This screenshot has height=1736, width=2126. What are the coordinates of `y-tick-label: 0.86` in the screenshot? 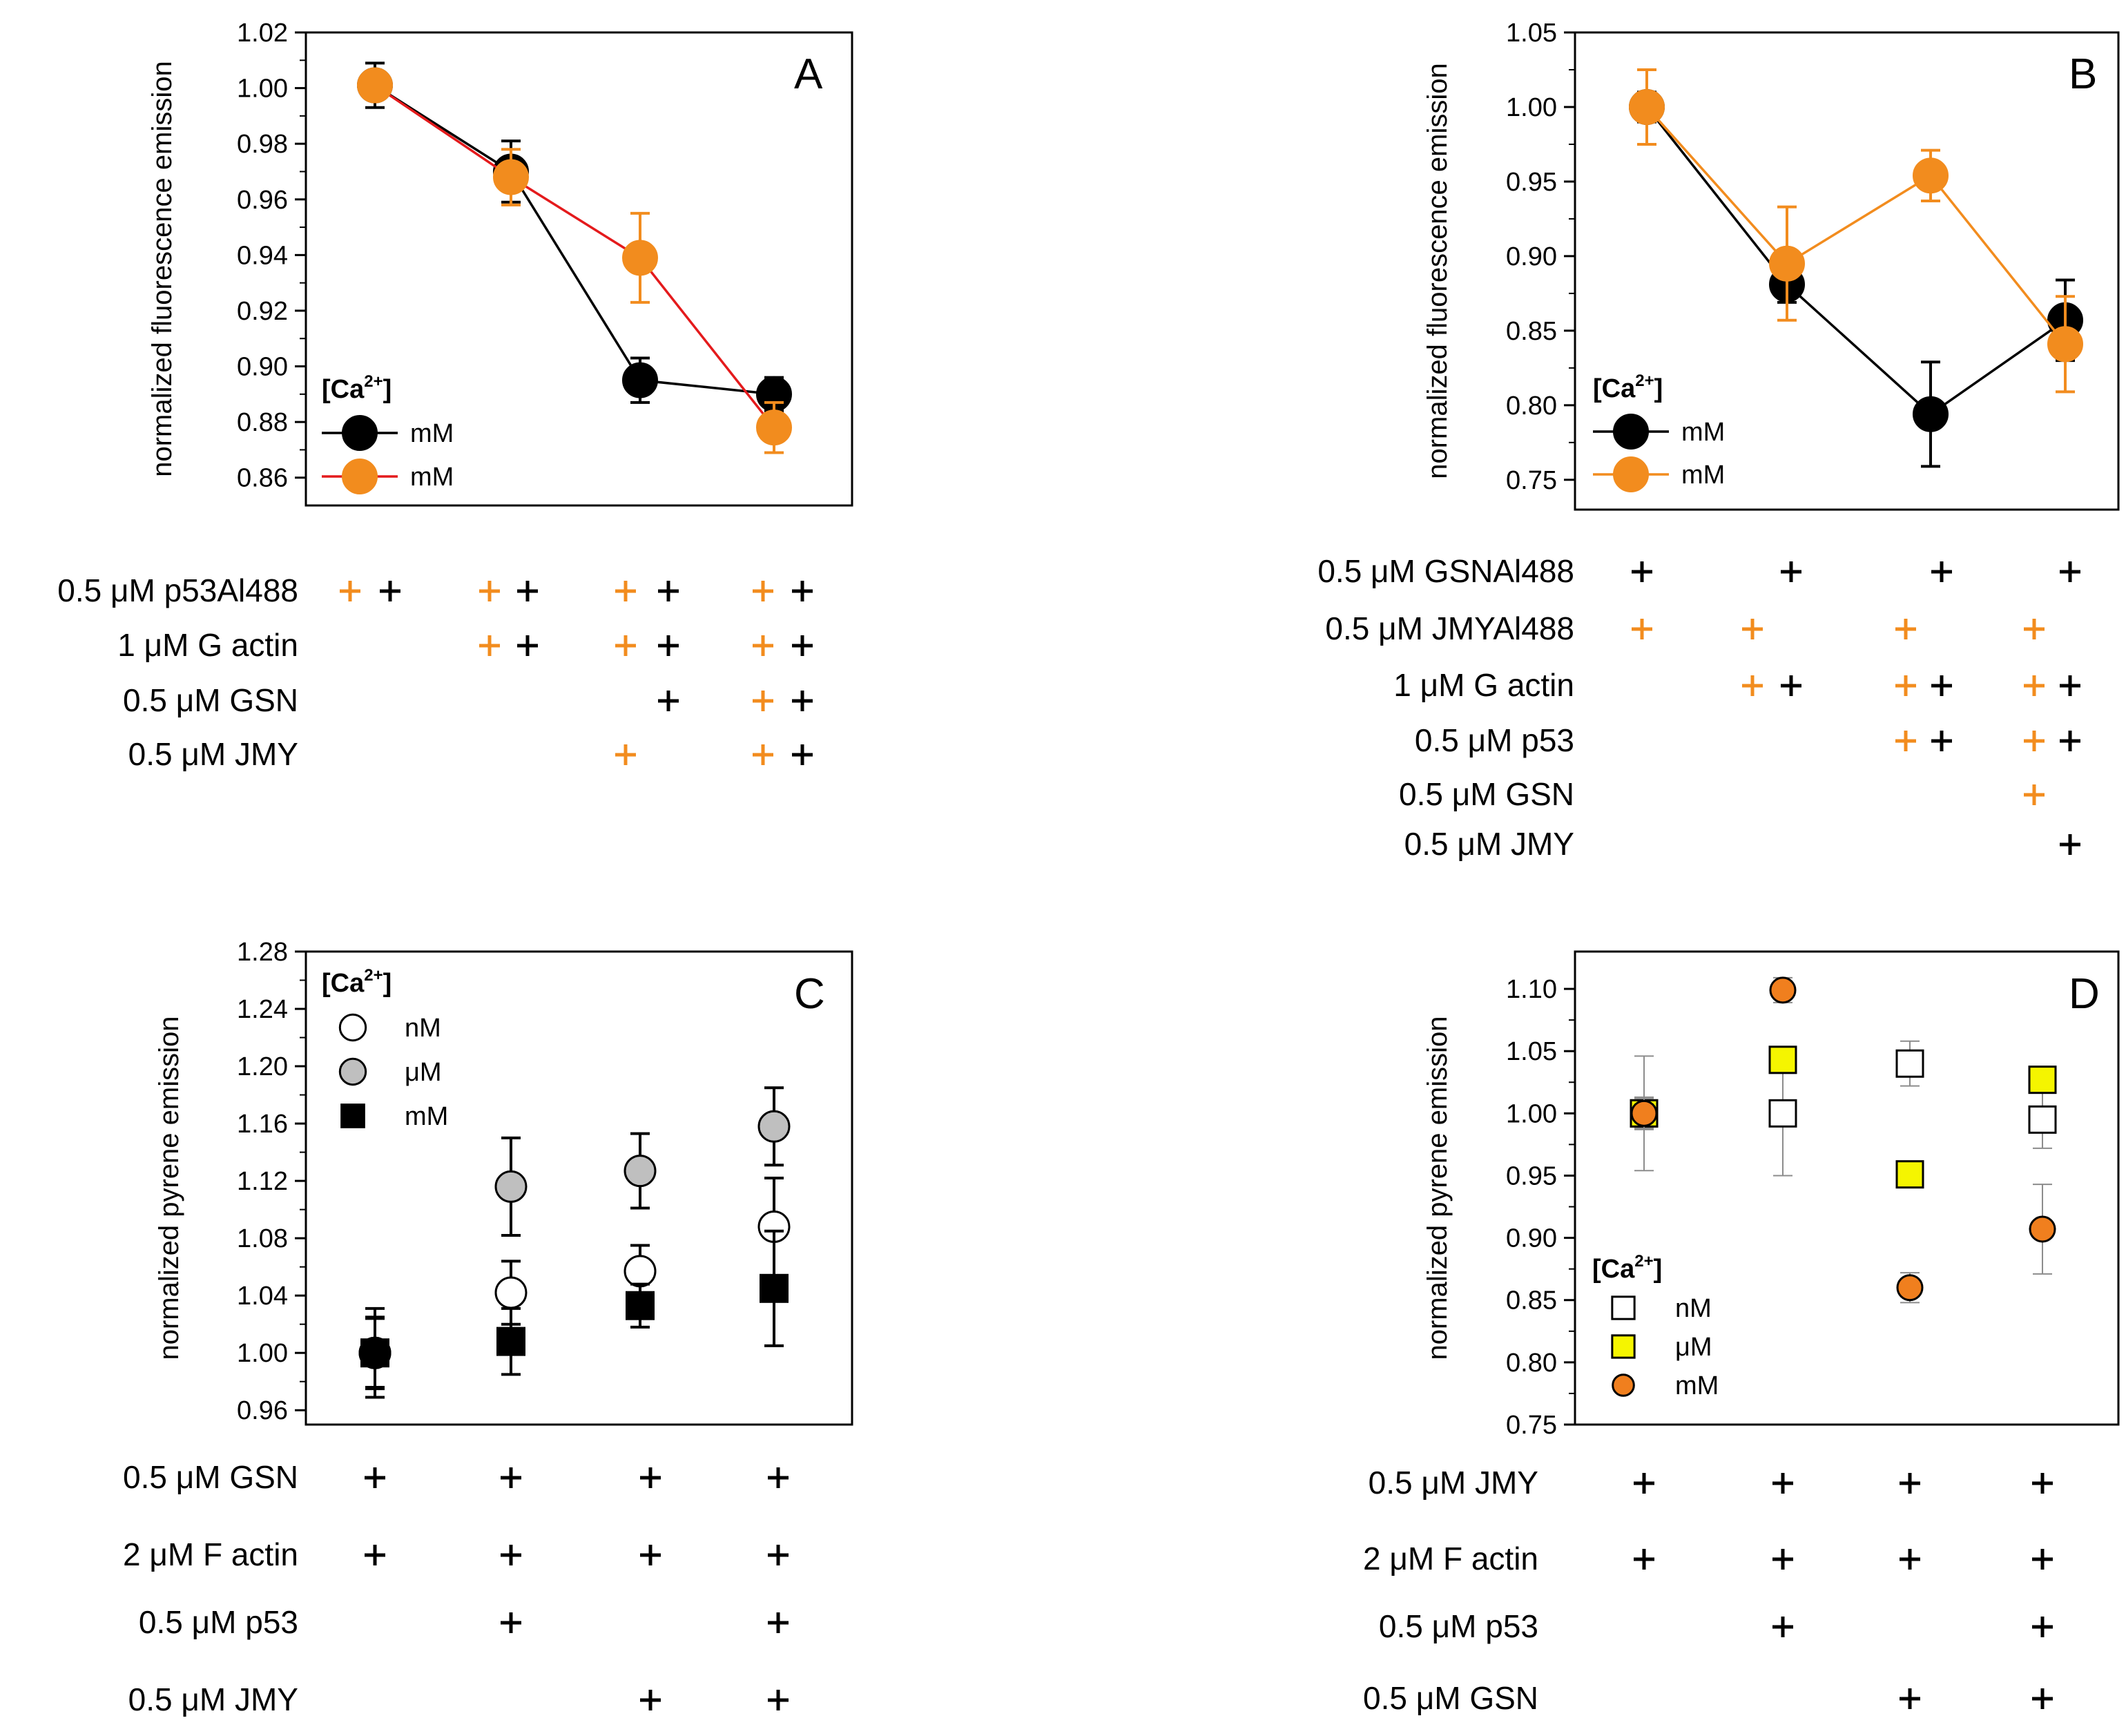 It's located at (262, 478).